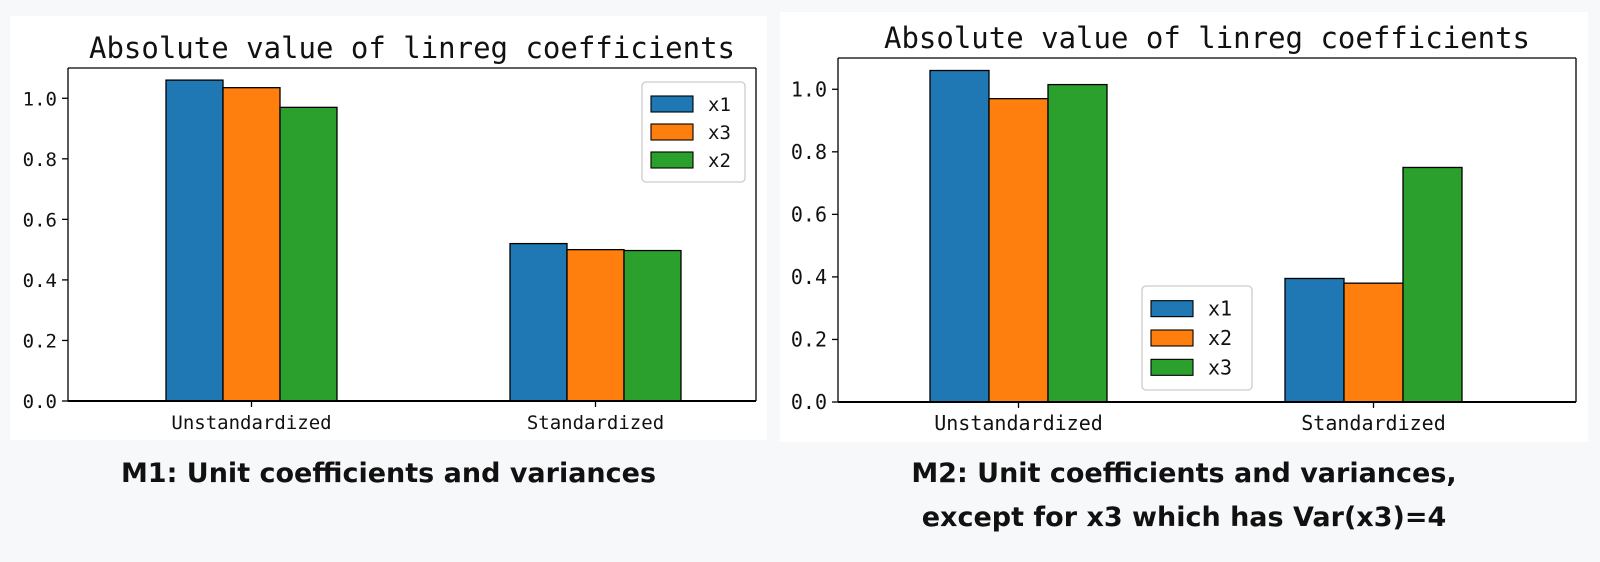 The image size is (1600, 562). I want to click on legend: x1 x3 x2, so click(693, 132).